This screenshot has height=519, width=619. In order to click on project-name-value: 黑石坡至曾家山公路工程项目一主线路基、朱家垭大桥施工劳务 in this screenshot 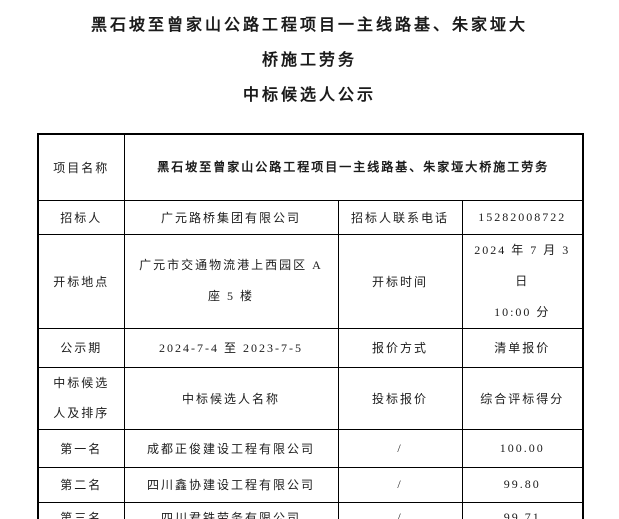, I will do `click(353, 167)`.